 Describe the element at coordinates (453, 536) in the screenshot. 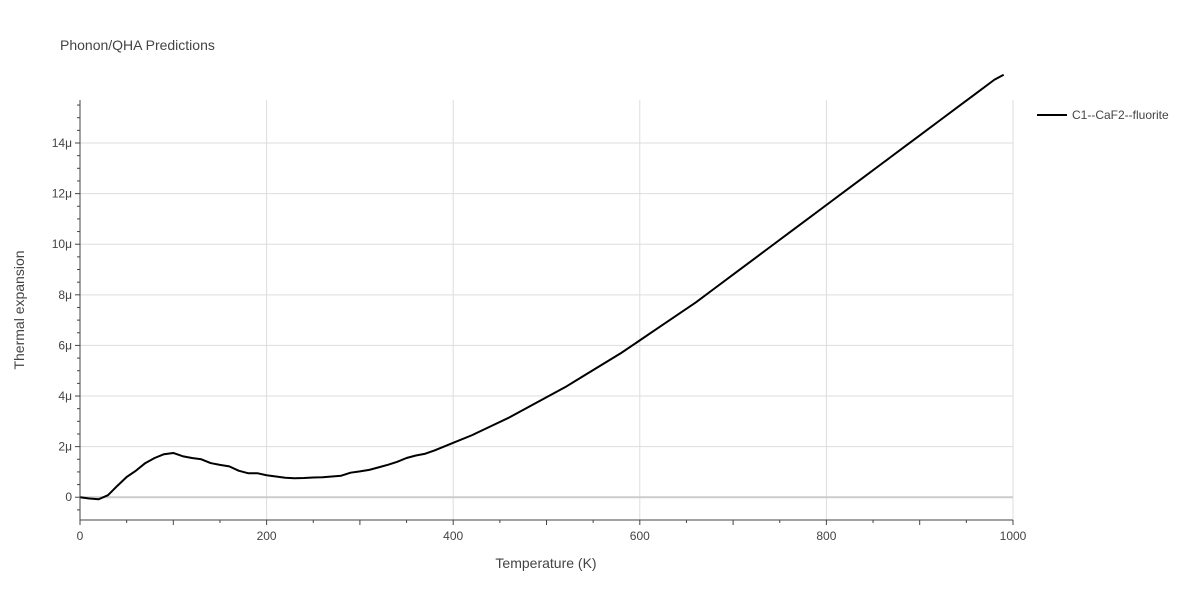

I see `x-tick-label: 400` at that location.